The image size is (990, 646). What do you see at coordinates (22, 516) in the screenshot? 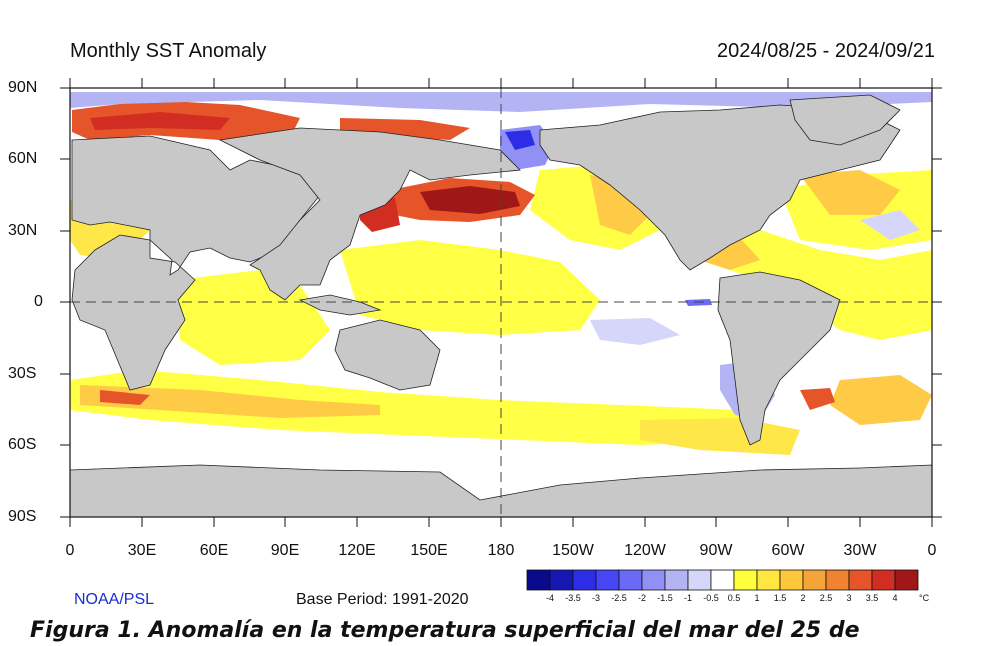
I see `lat-label-90s: 90S` at bounding box center [22, 516].